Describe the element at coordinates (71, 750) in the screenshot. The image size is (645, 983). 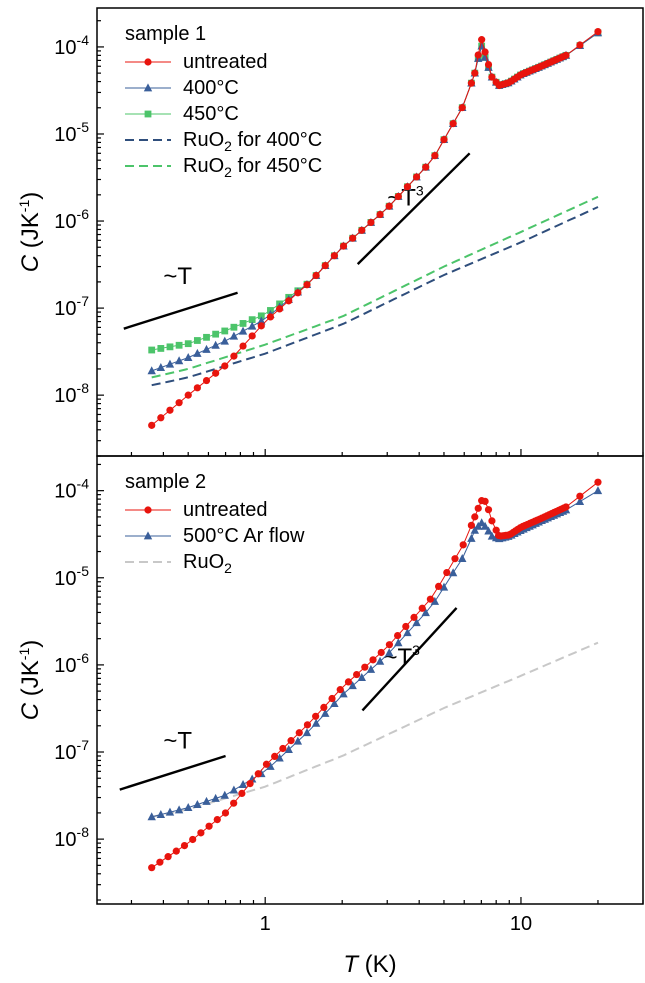
I see `y-tick-label: 10⁻⁷` at that location.